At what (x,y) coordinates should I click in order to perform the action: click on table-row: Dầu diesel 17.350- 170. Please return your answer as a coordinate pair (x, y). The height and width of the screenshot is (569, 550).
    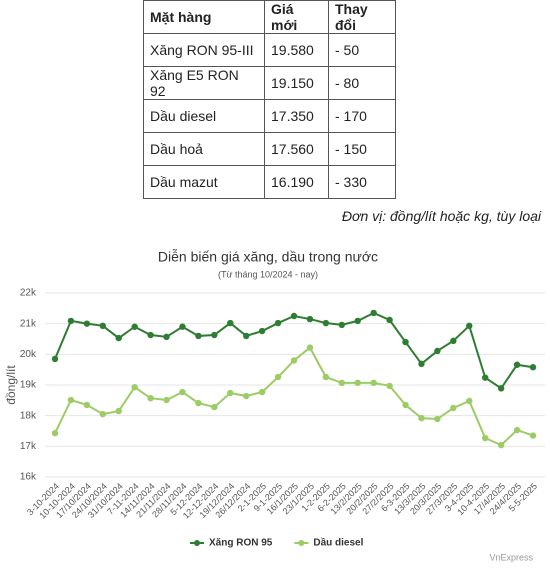
    Looking at the image, I should click on (269, 116).